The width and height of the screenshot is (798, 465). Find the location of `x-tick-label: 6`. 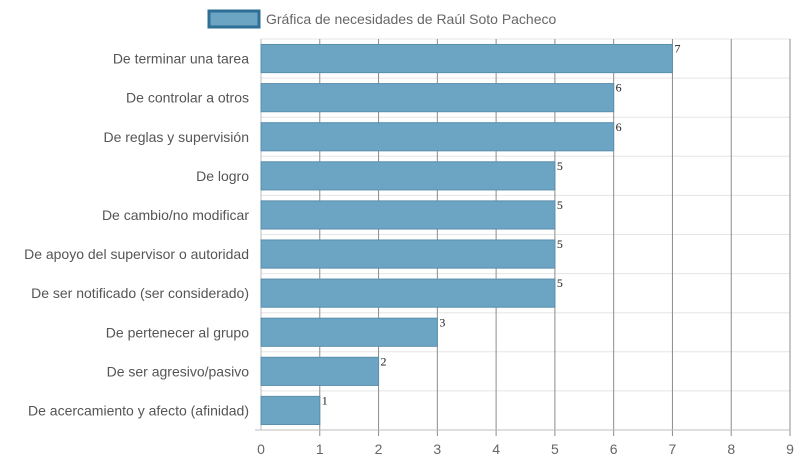

x-tick-label: 6 is located at coordinates (614, 449).